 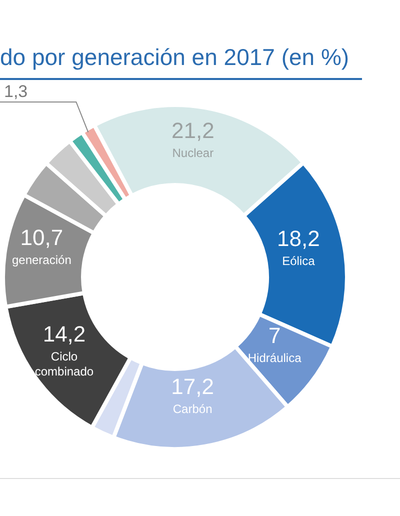 I want to click on chart-title: do por generación en 2017 (en %), so click(x=175, y=57).